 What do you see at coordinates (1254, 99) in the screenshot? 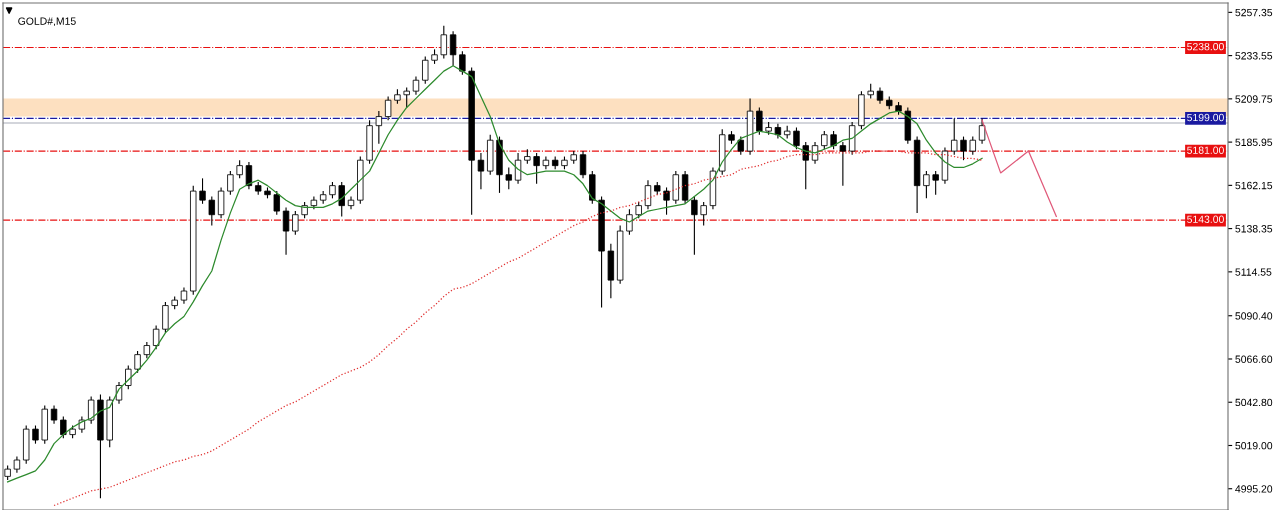
I see `y-tick-label: 5209.75` at bounding box center [1254, 99].